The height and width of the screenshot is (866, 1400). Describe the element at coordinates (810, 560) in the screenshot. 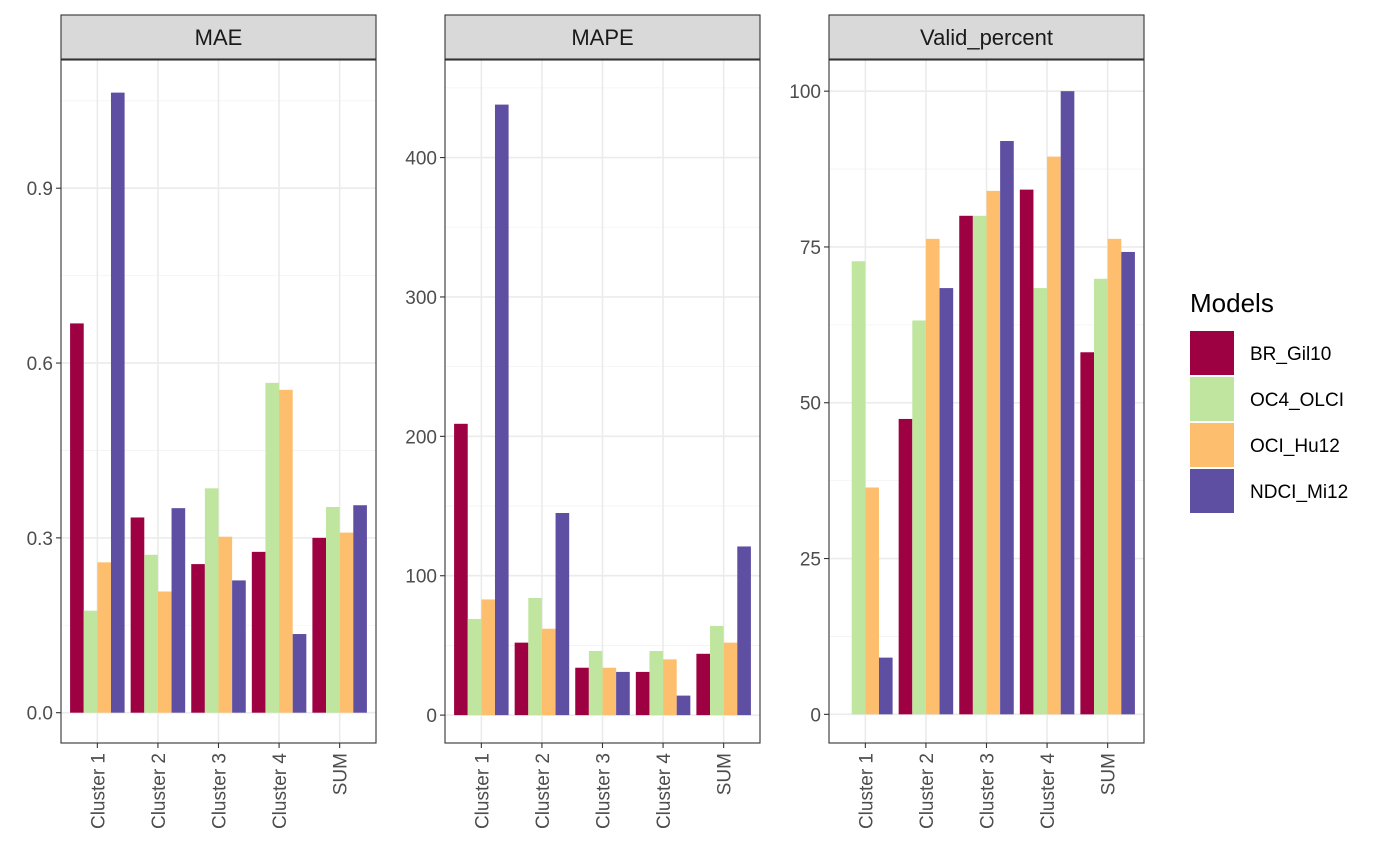

I see `y-tick-label: 25` at that location.